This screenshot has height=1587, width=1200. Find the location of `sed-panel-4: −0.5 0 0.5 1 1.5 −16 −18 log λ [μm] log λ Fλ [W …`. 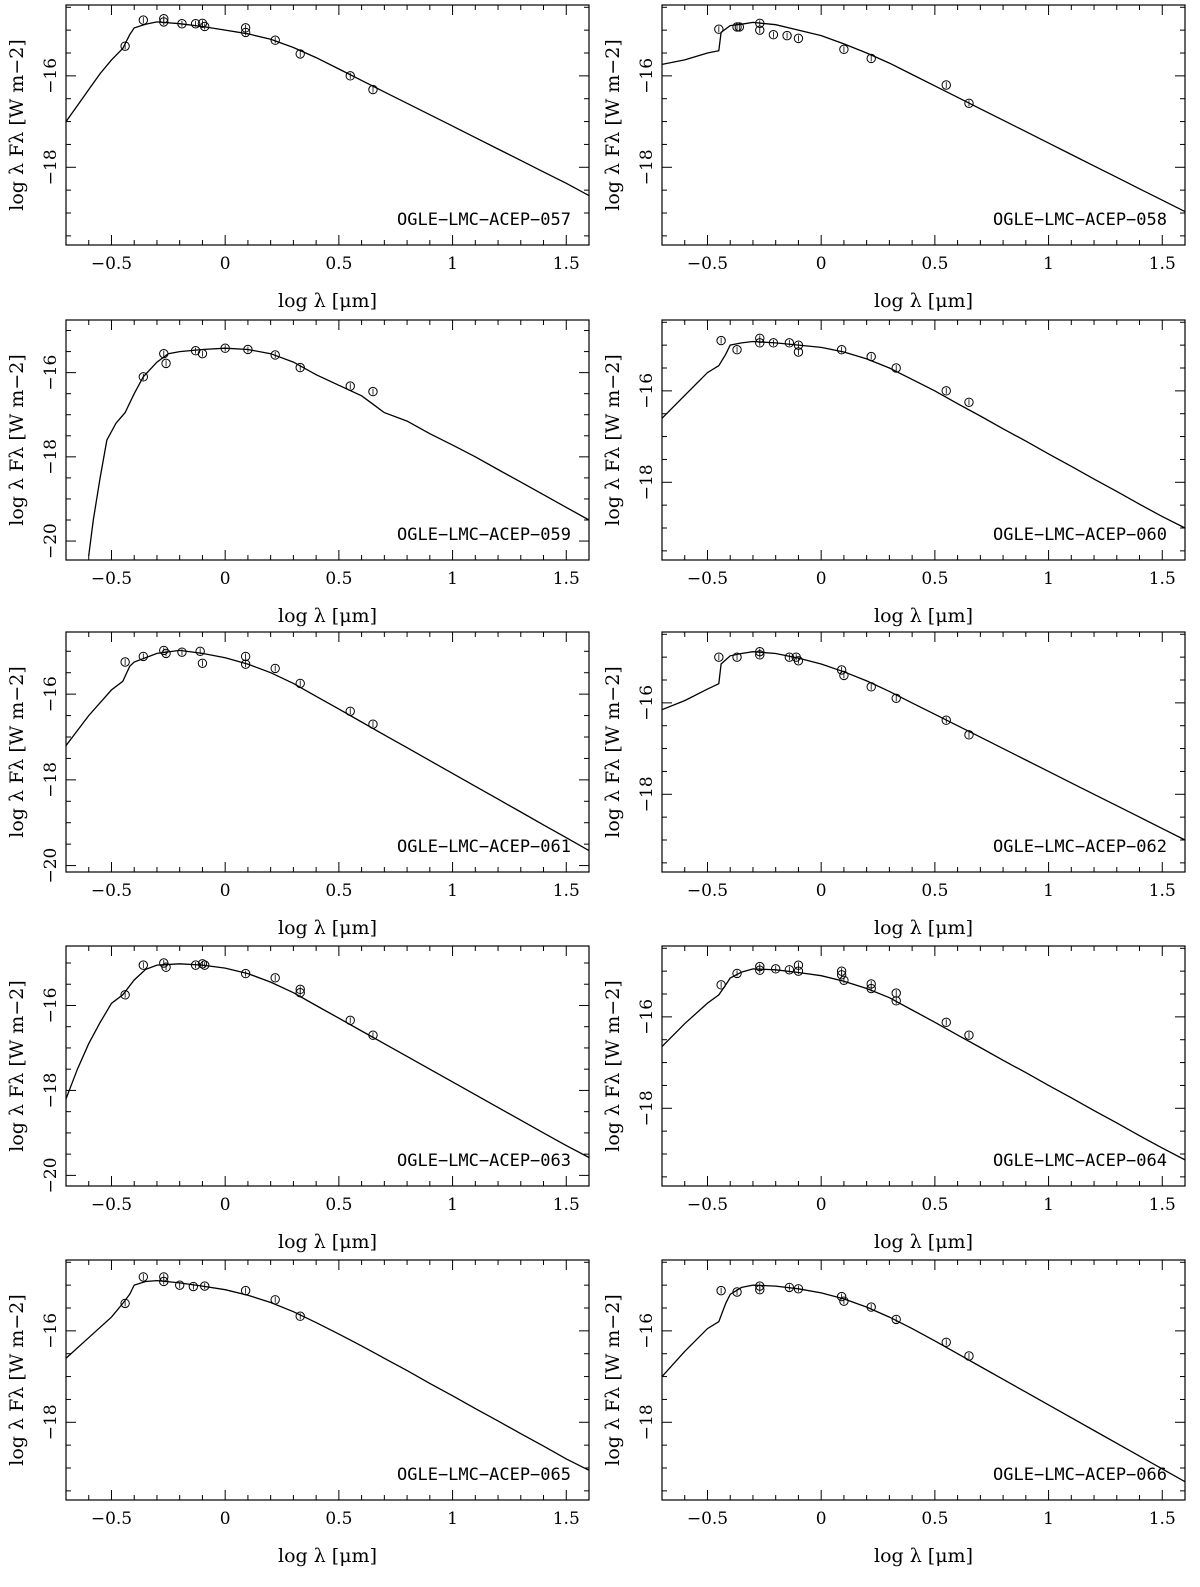

sed-panel-4: −0.5 0 0.5 1 1.5 −16 −18 log λ [μm] log λ Fλ [W … is located at coordinates (894, 473).